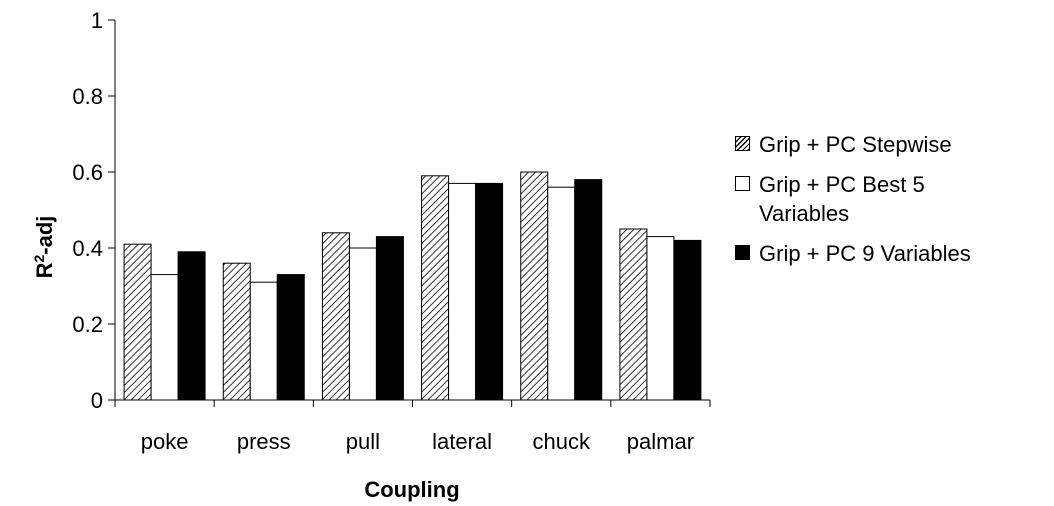 The image size is (1054, 506). What do you see at coordinates (865, 253) in the screenshot?
I see `legend-label: Grip + PC 9 Variables` at bounding box center [865, 253].